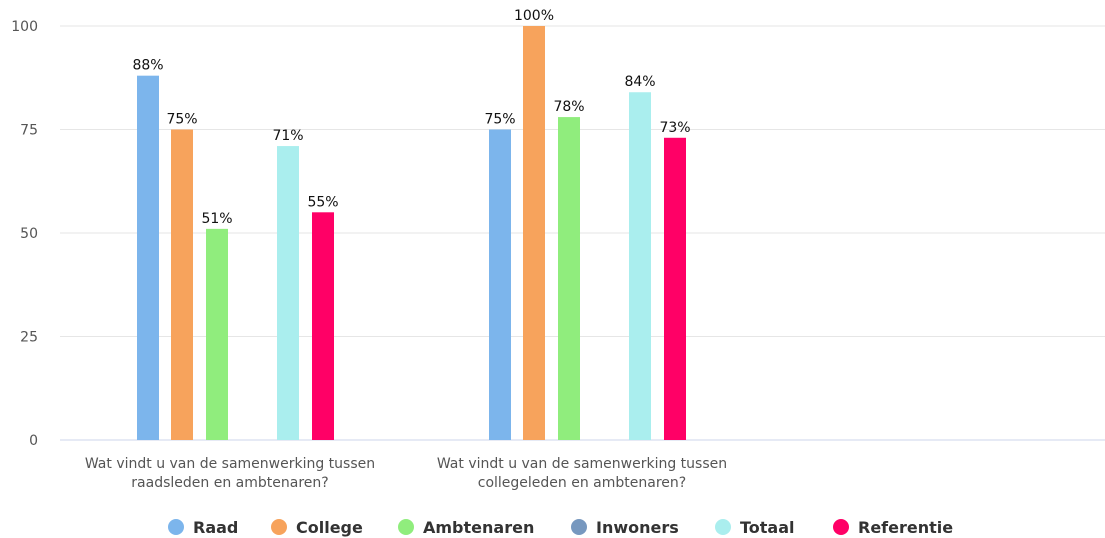  I want to click on legend-item-college: College, so click(317, 527).